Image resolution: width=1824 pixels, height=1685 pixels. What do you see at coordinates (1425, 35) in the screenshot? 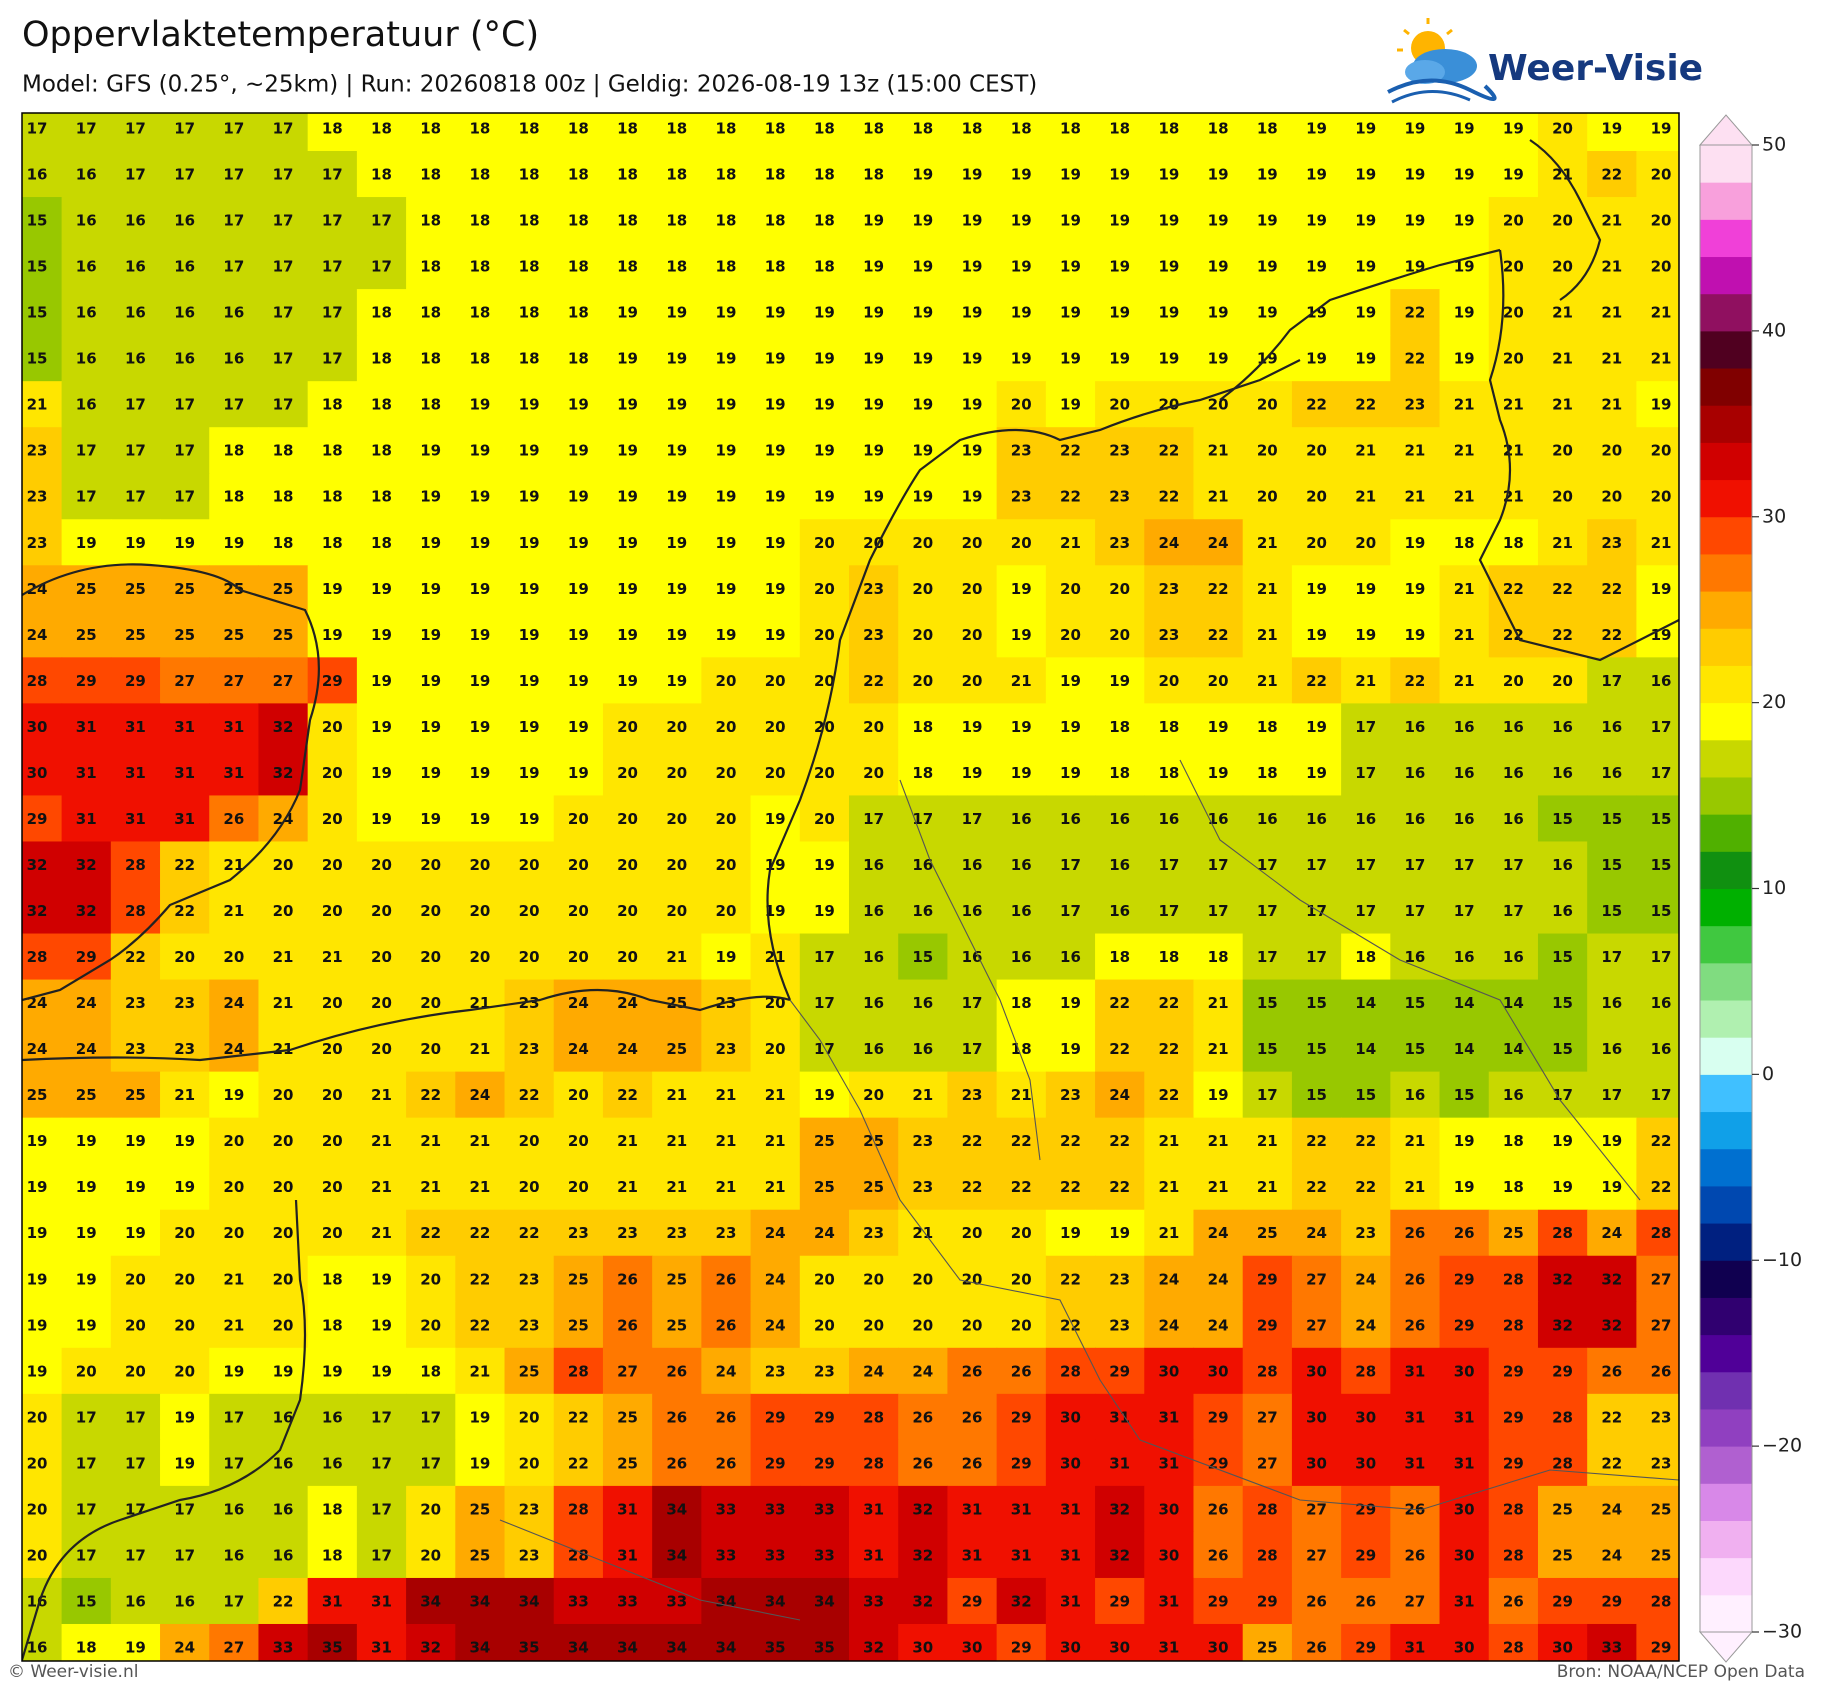
I see `logo-rays` at bounding box center [1425, 35].